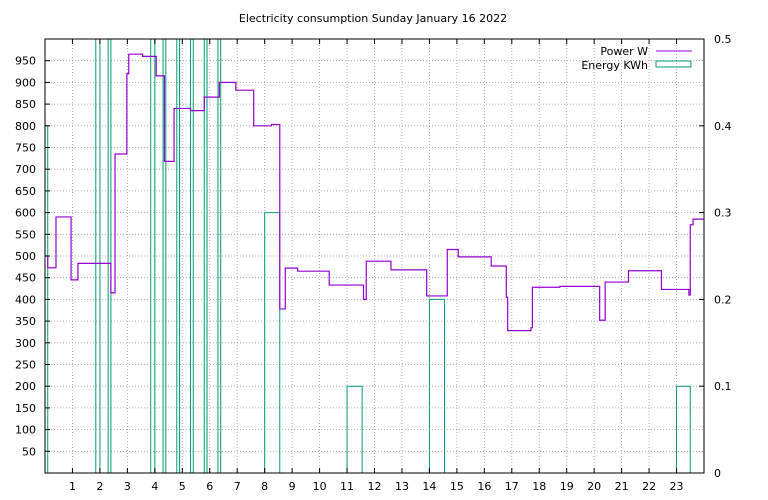  Describe the element at coordinates (539, 486) in the screenshot. I see `x-tick-label: 18` at that location.